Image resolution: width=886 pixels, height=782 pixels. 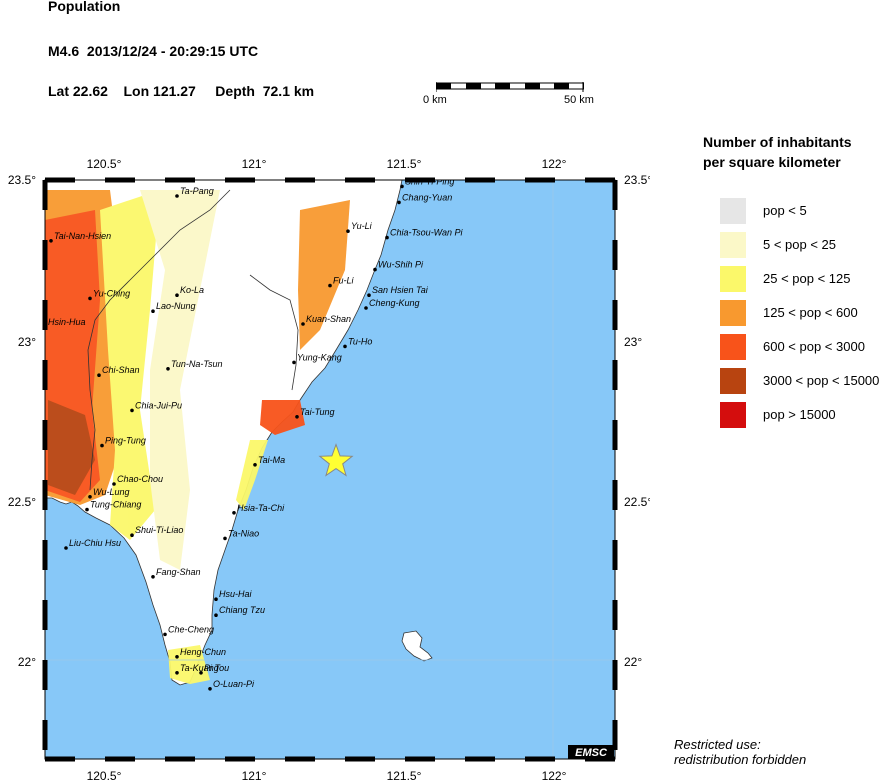 What do you see at coordinates (109, 294) in the screenshot?
I see `city-yu-ching: Yu-Ching` at bounding box center [109, 294].